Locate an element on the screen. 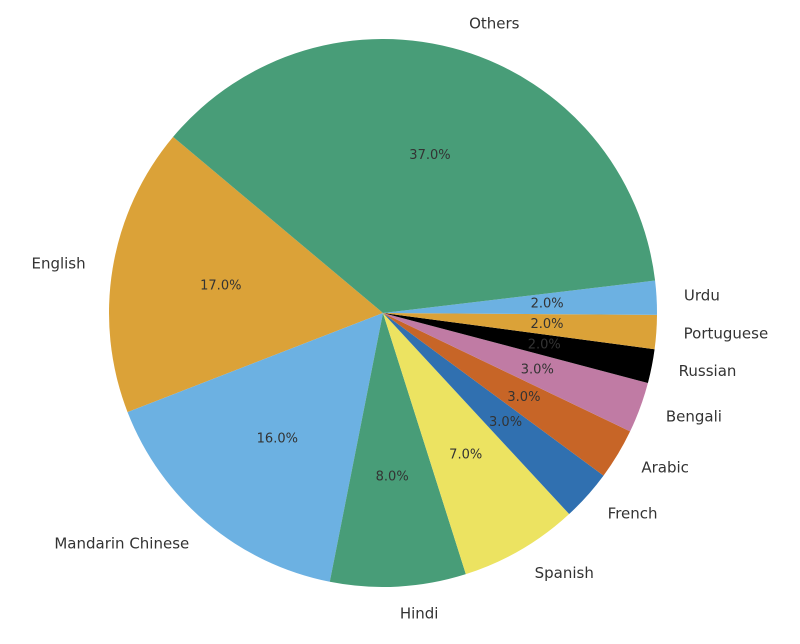 The image size is (800, 644). slice-label: Urdu is located at coordinates (702, 296).